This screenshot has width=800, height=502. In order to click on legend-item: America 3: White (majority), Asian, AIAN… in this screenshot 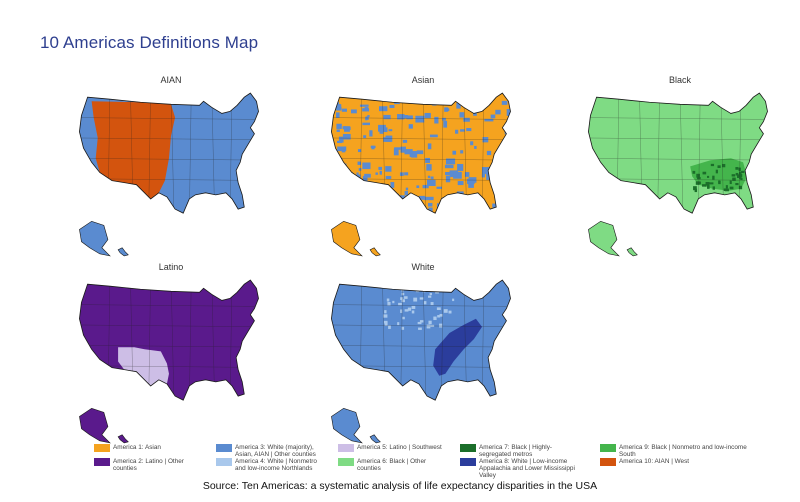, I will do `click(271, 451)`.